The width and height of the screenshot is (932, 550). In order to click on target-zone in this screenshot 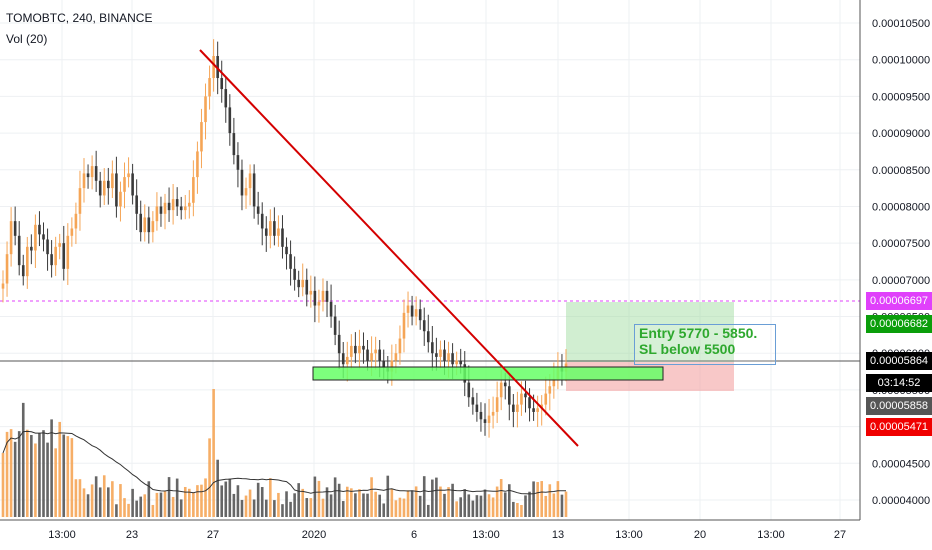, I will do `click(650, 332)`.